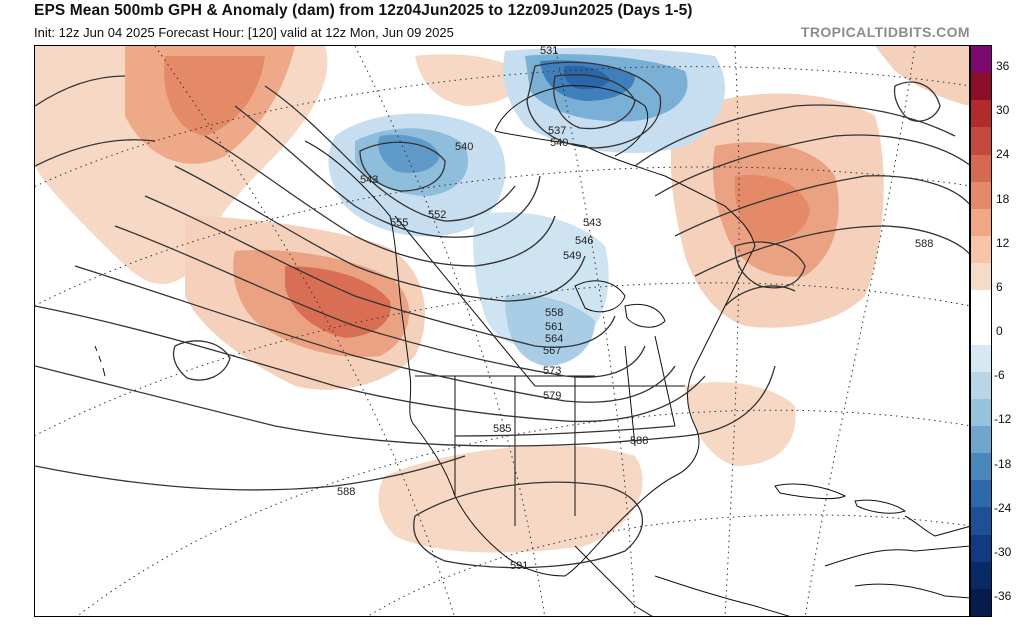  I want to click on colorbar-tick-label: -12, so click(1003, 419).